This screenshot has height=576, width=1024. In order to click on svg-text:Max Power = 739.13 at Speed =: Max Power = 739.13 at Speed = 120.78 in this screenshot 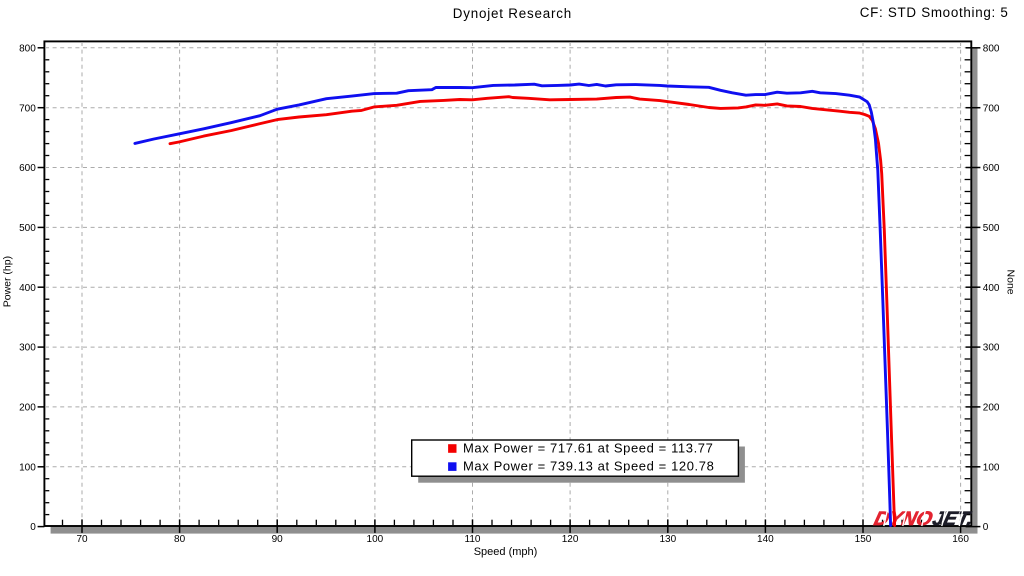, I will do `click(588, 465)`.